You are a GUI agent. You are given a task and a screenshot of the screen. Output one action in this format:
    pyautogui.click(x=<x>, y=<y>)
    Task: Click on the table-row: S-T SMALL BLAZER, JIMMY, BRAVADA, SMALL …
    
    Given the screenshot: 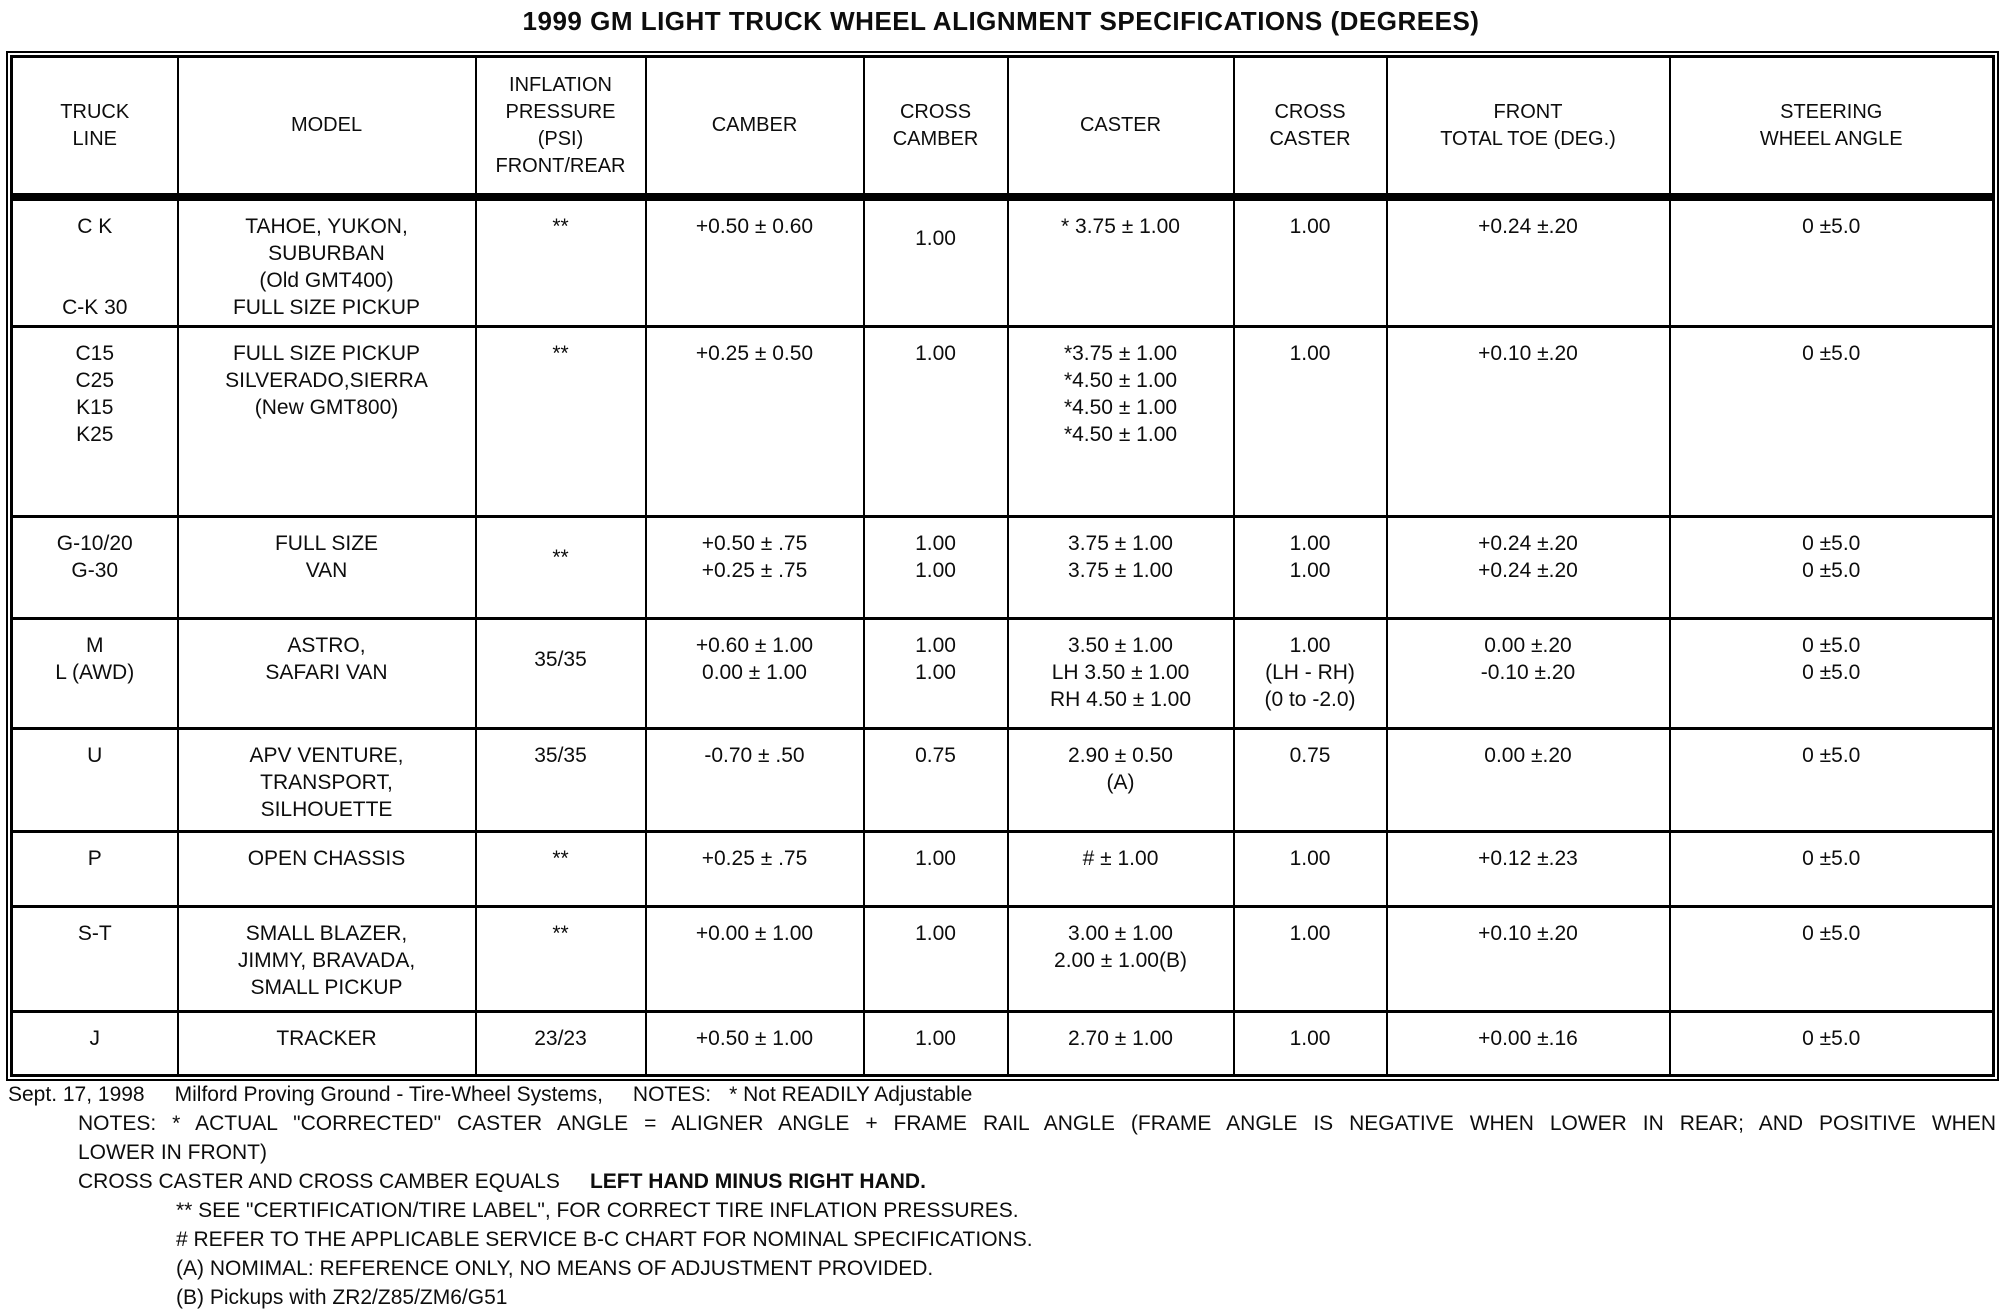 What is the action you would take?
    pyautogui.click(x=1002, y=959)
    